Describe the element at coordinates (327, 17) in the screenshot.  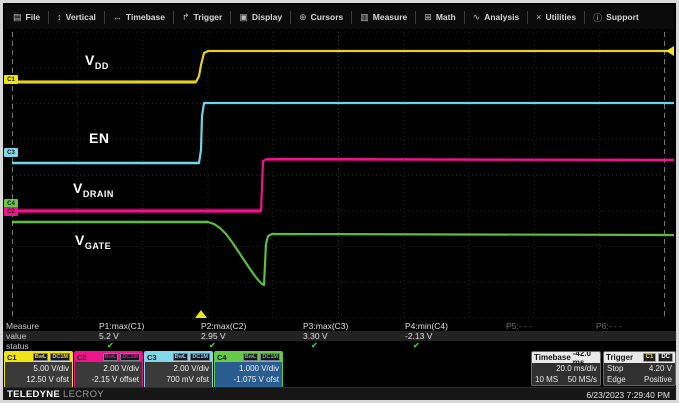
I see `menu-item-label: Cursors` at that location.